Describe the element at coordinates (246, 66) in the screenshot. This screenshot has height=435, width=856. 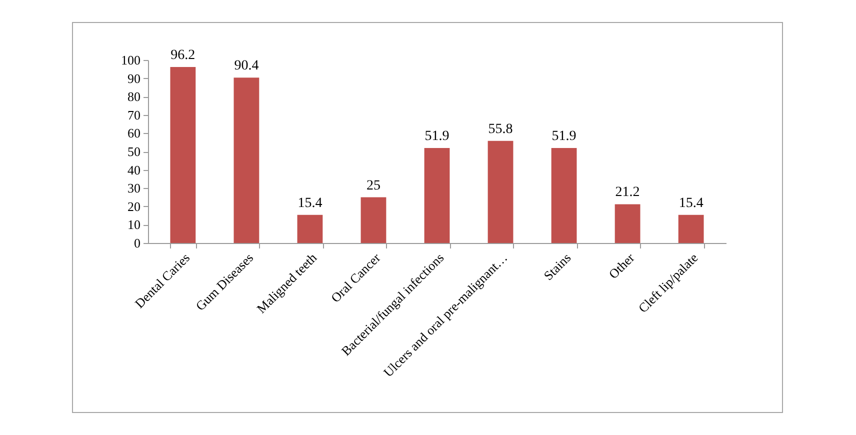
I see `data-label: 90.4` at that location.